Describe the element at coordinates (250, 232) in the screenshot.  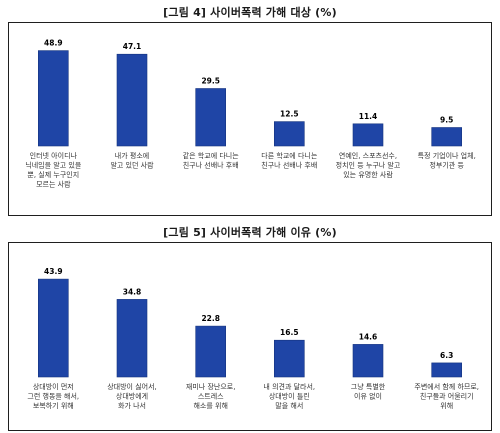
I see `chart-title-figure5: [그림 5] 사이버폭력 가해 이유 (%)` at that location.